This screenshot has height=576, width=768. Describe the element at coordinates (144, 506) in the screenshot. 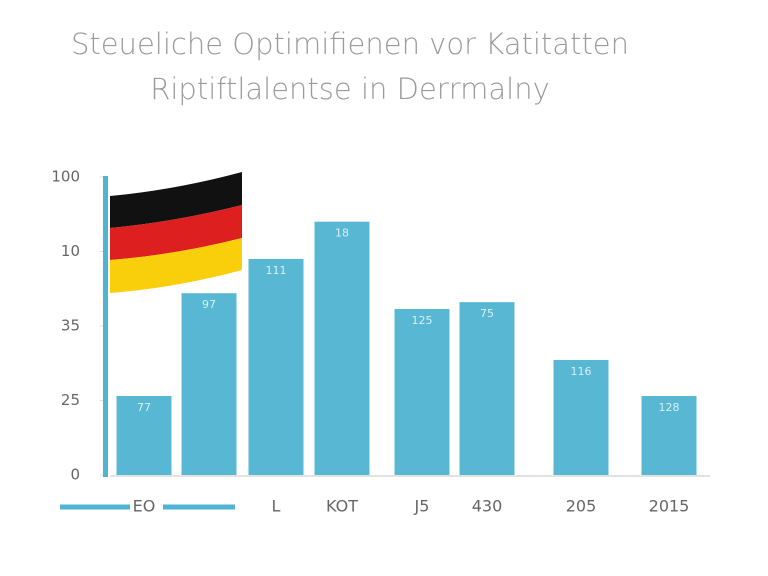

I see `x-tick-label: EO` at that location.